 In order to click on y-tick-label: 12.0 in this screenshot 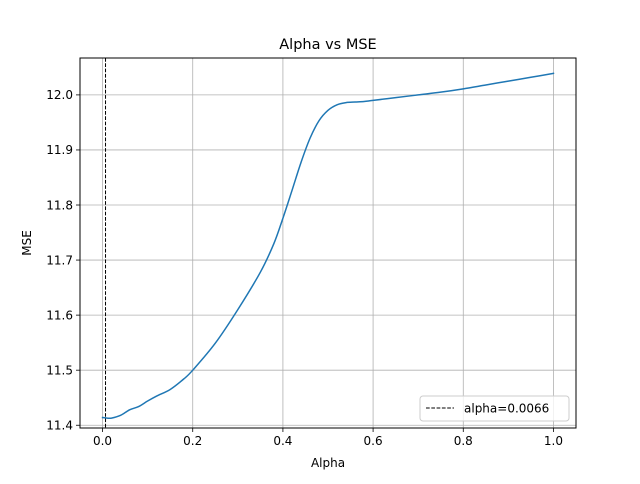, I will do `click(59, 95)`.